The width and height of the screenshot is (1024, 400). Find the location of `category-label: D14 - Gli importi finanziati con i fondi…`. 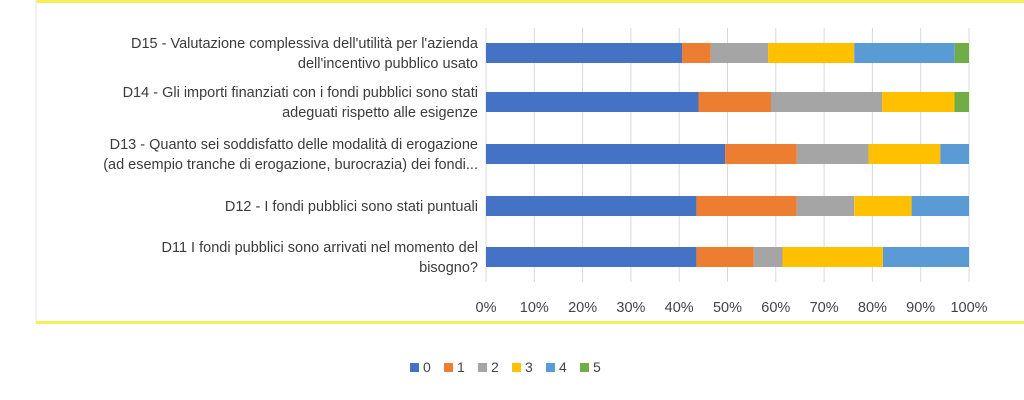

category-label: D14 - Gli importi finanziati con i fondi… is located at coordinates (300, 93).